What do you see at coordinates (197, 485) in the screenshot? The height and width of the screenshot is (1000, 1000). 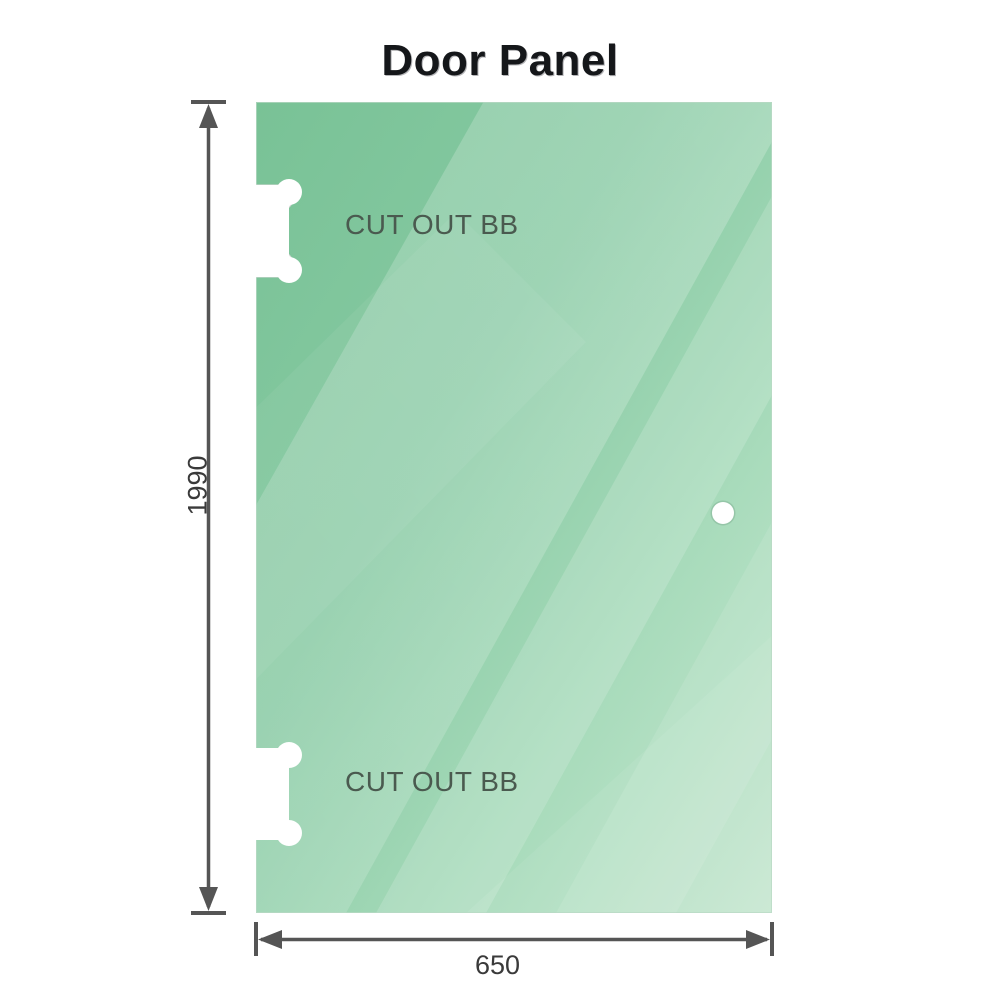 I see `height-dimension-label: 1990` at bounding box center [197, 485].